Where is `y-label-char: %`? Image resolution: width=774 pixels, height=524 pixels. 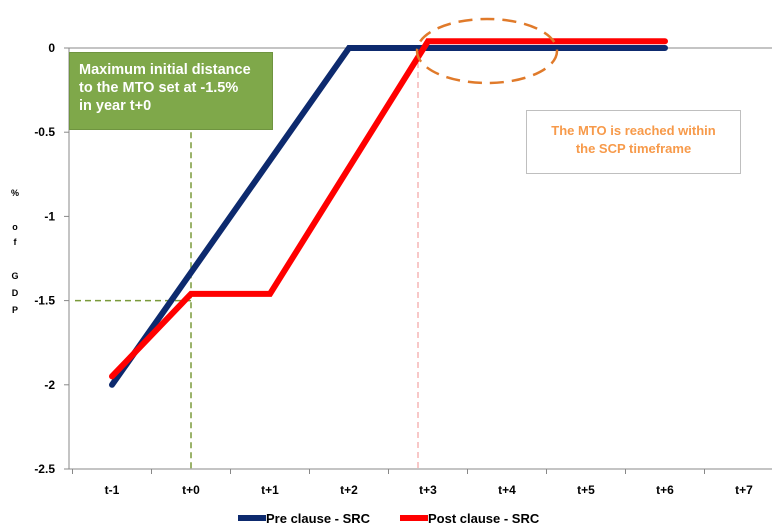
y-label-char: % is located at coordinates (15, 193).